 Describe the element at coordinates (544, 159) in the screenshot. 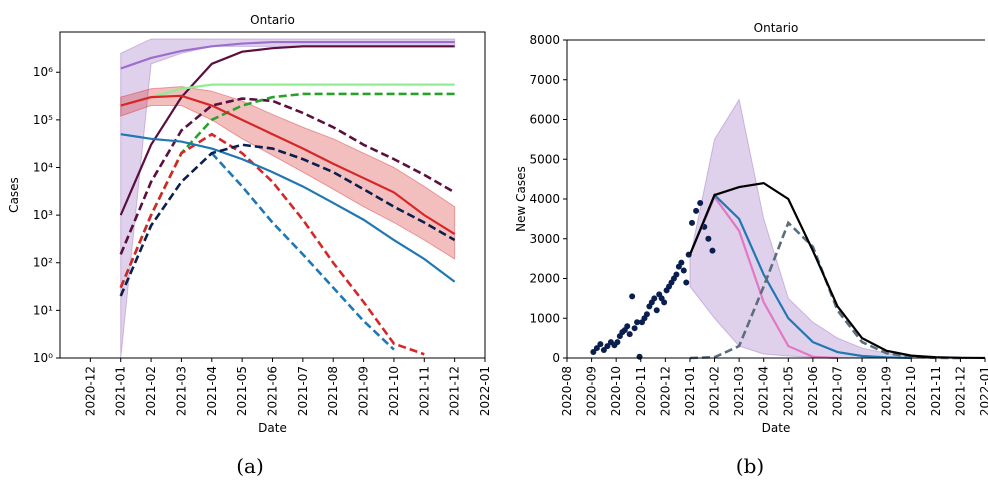

I see `y-tick-label: 5000` at that location.